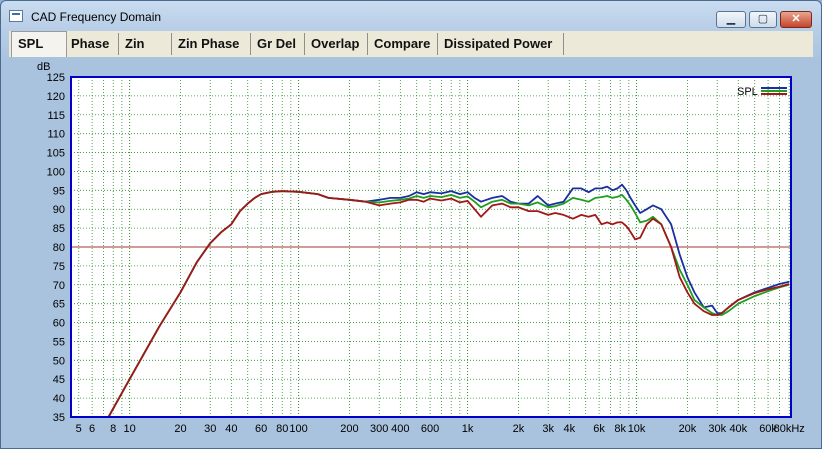 The image size is (822, 449). What do you see at coordinates (59, 380) in the screenshot?
I see `y-tick-label: 45` at bounding box center [59, 380].